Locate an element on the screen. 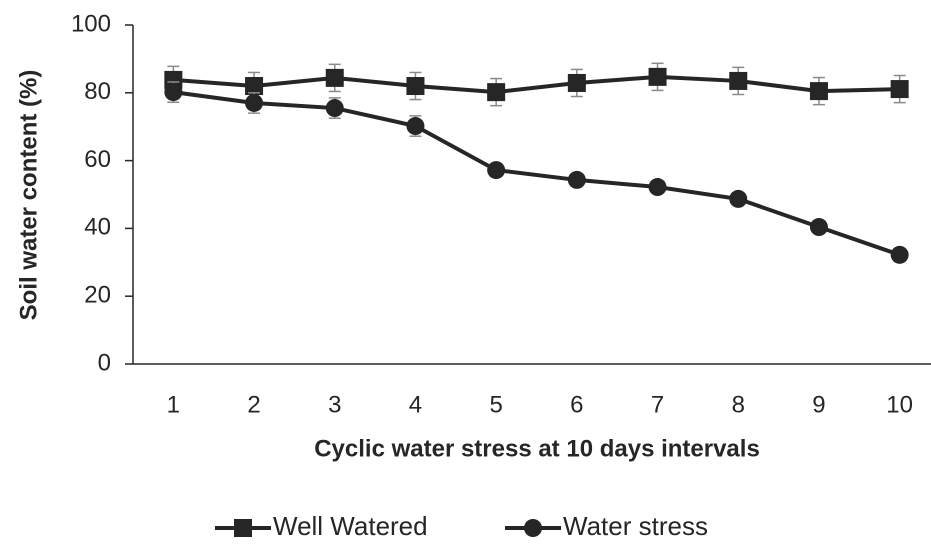 The height and width of the screenshot is (544, 931). y-axis-title: Soil water content (%) is located at coordinates (28, 195).